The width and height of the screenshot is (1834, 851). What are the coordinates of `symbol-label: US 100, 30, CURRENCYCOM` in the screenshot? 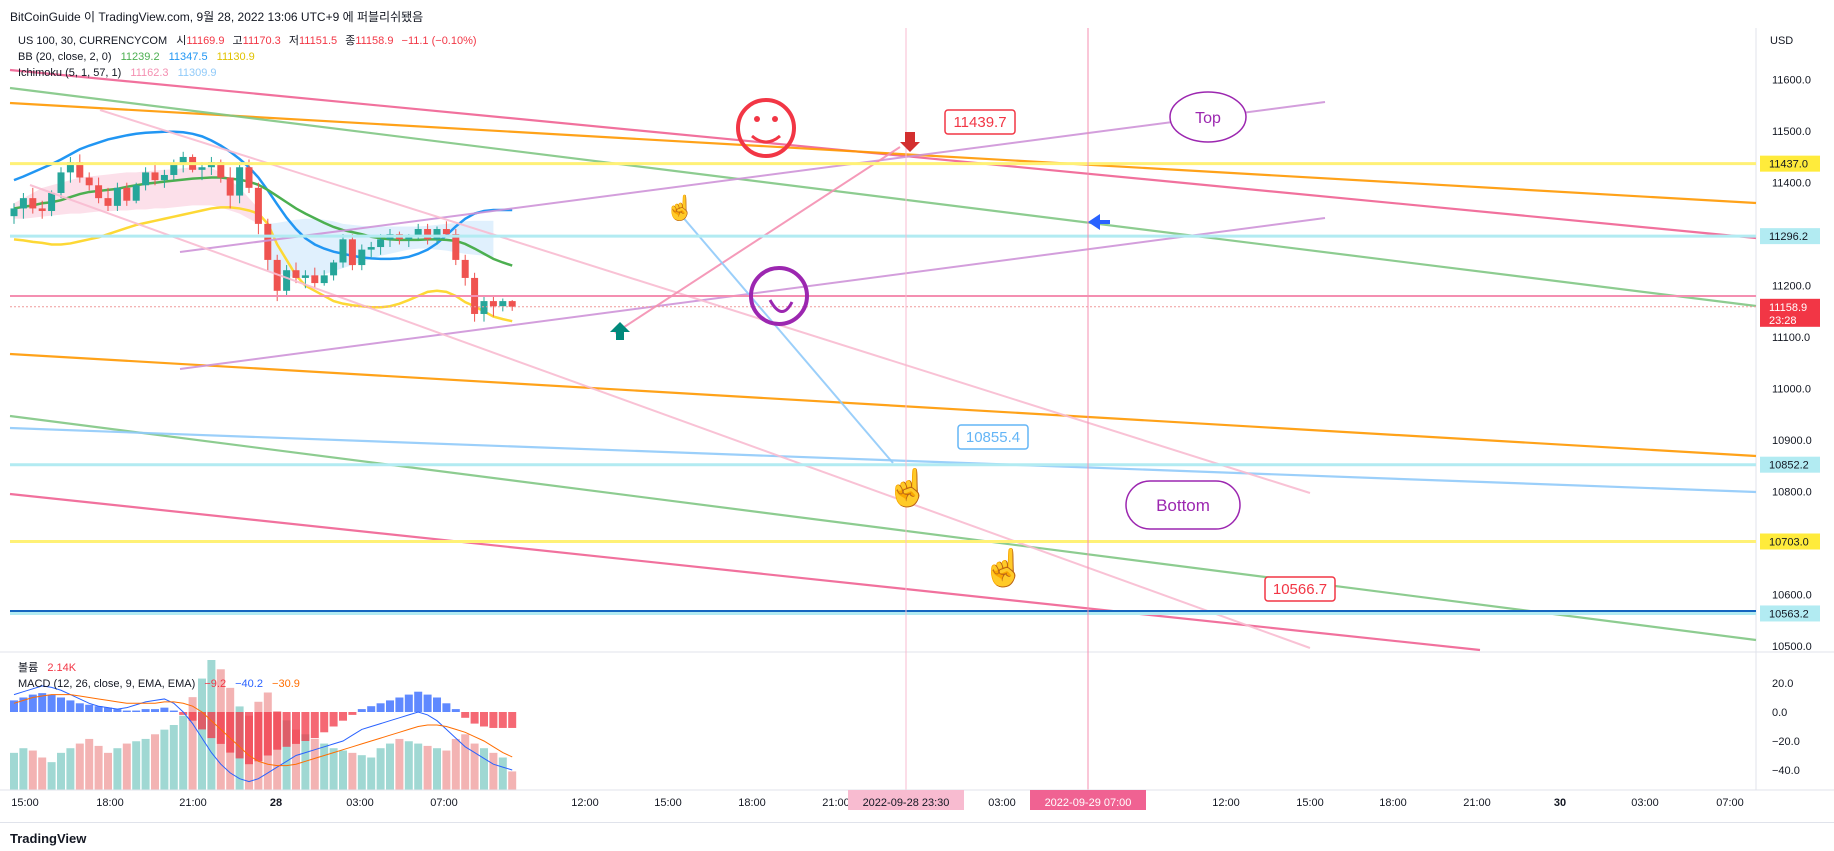 It's located at (93, 41).